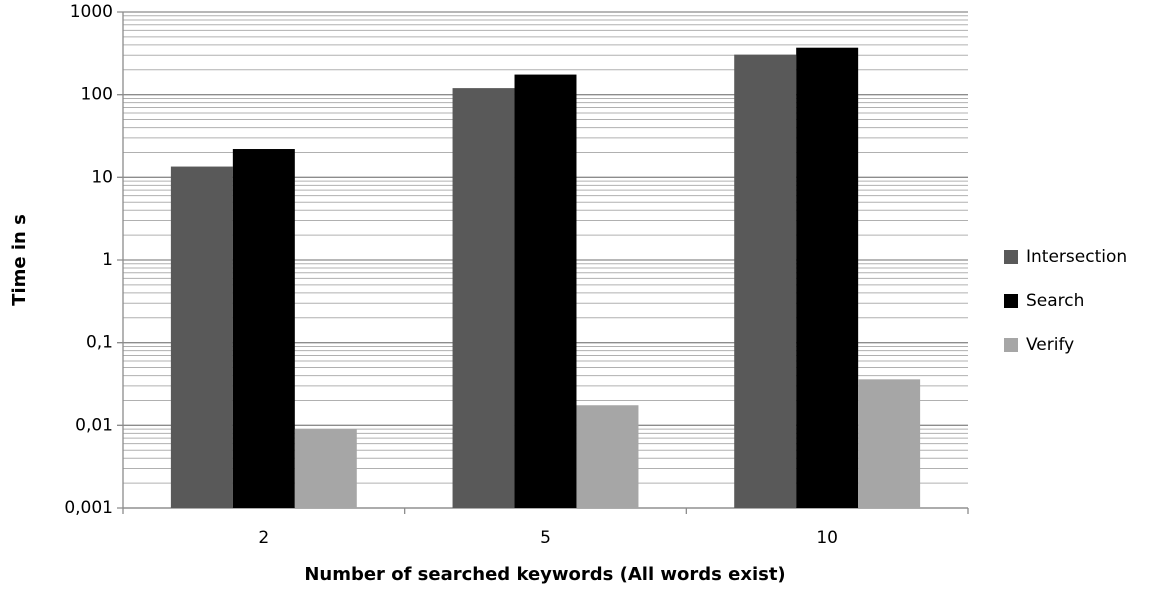 The width and height of the screenshot is (1153, 592). Describe the element at coordinates (263, 538) in the screenshot. I see `x-tick-label: 2` at that location.